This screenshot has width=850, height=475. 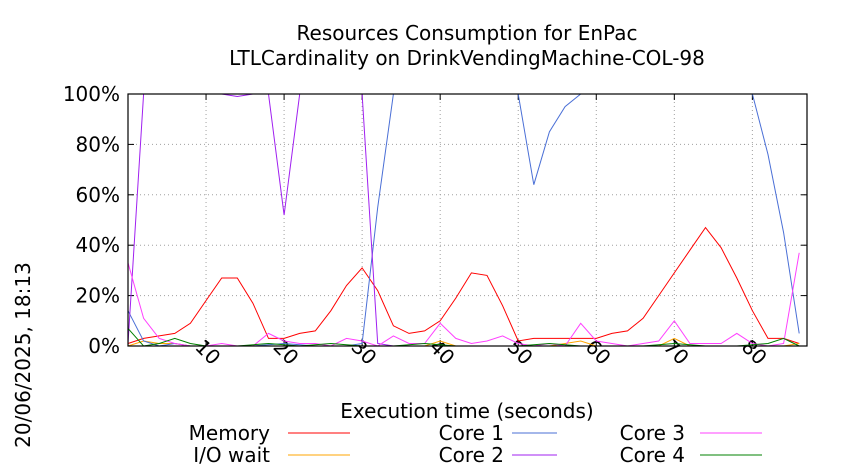 I want to click on legend-label-core-4: Core 4, so click(x=652, y=455).